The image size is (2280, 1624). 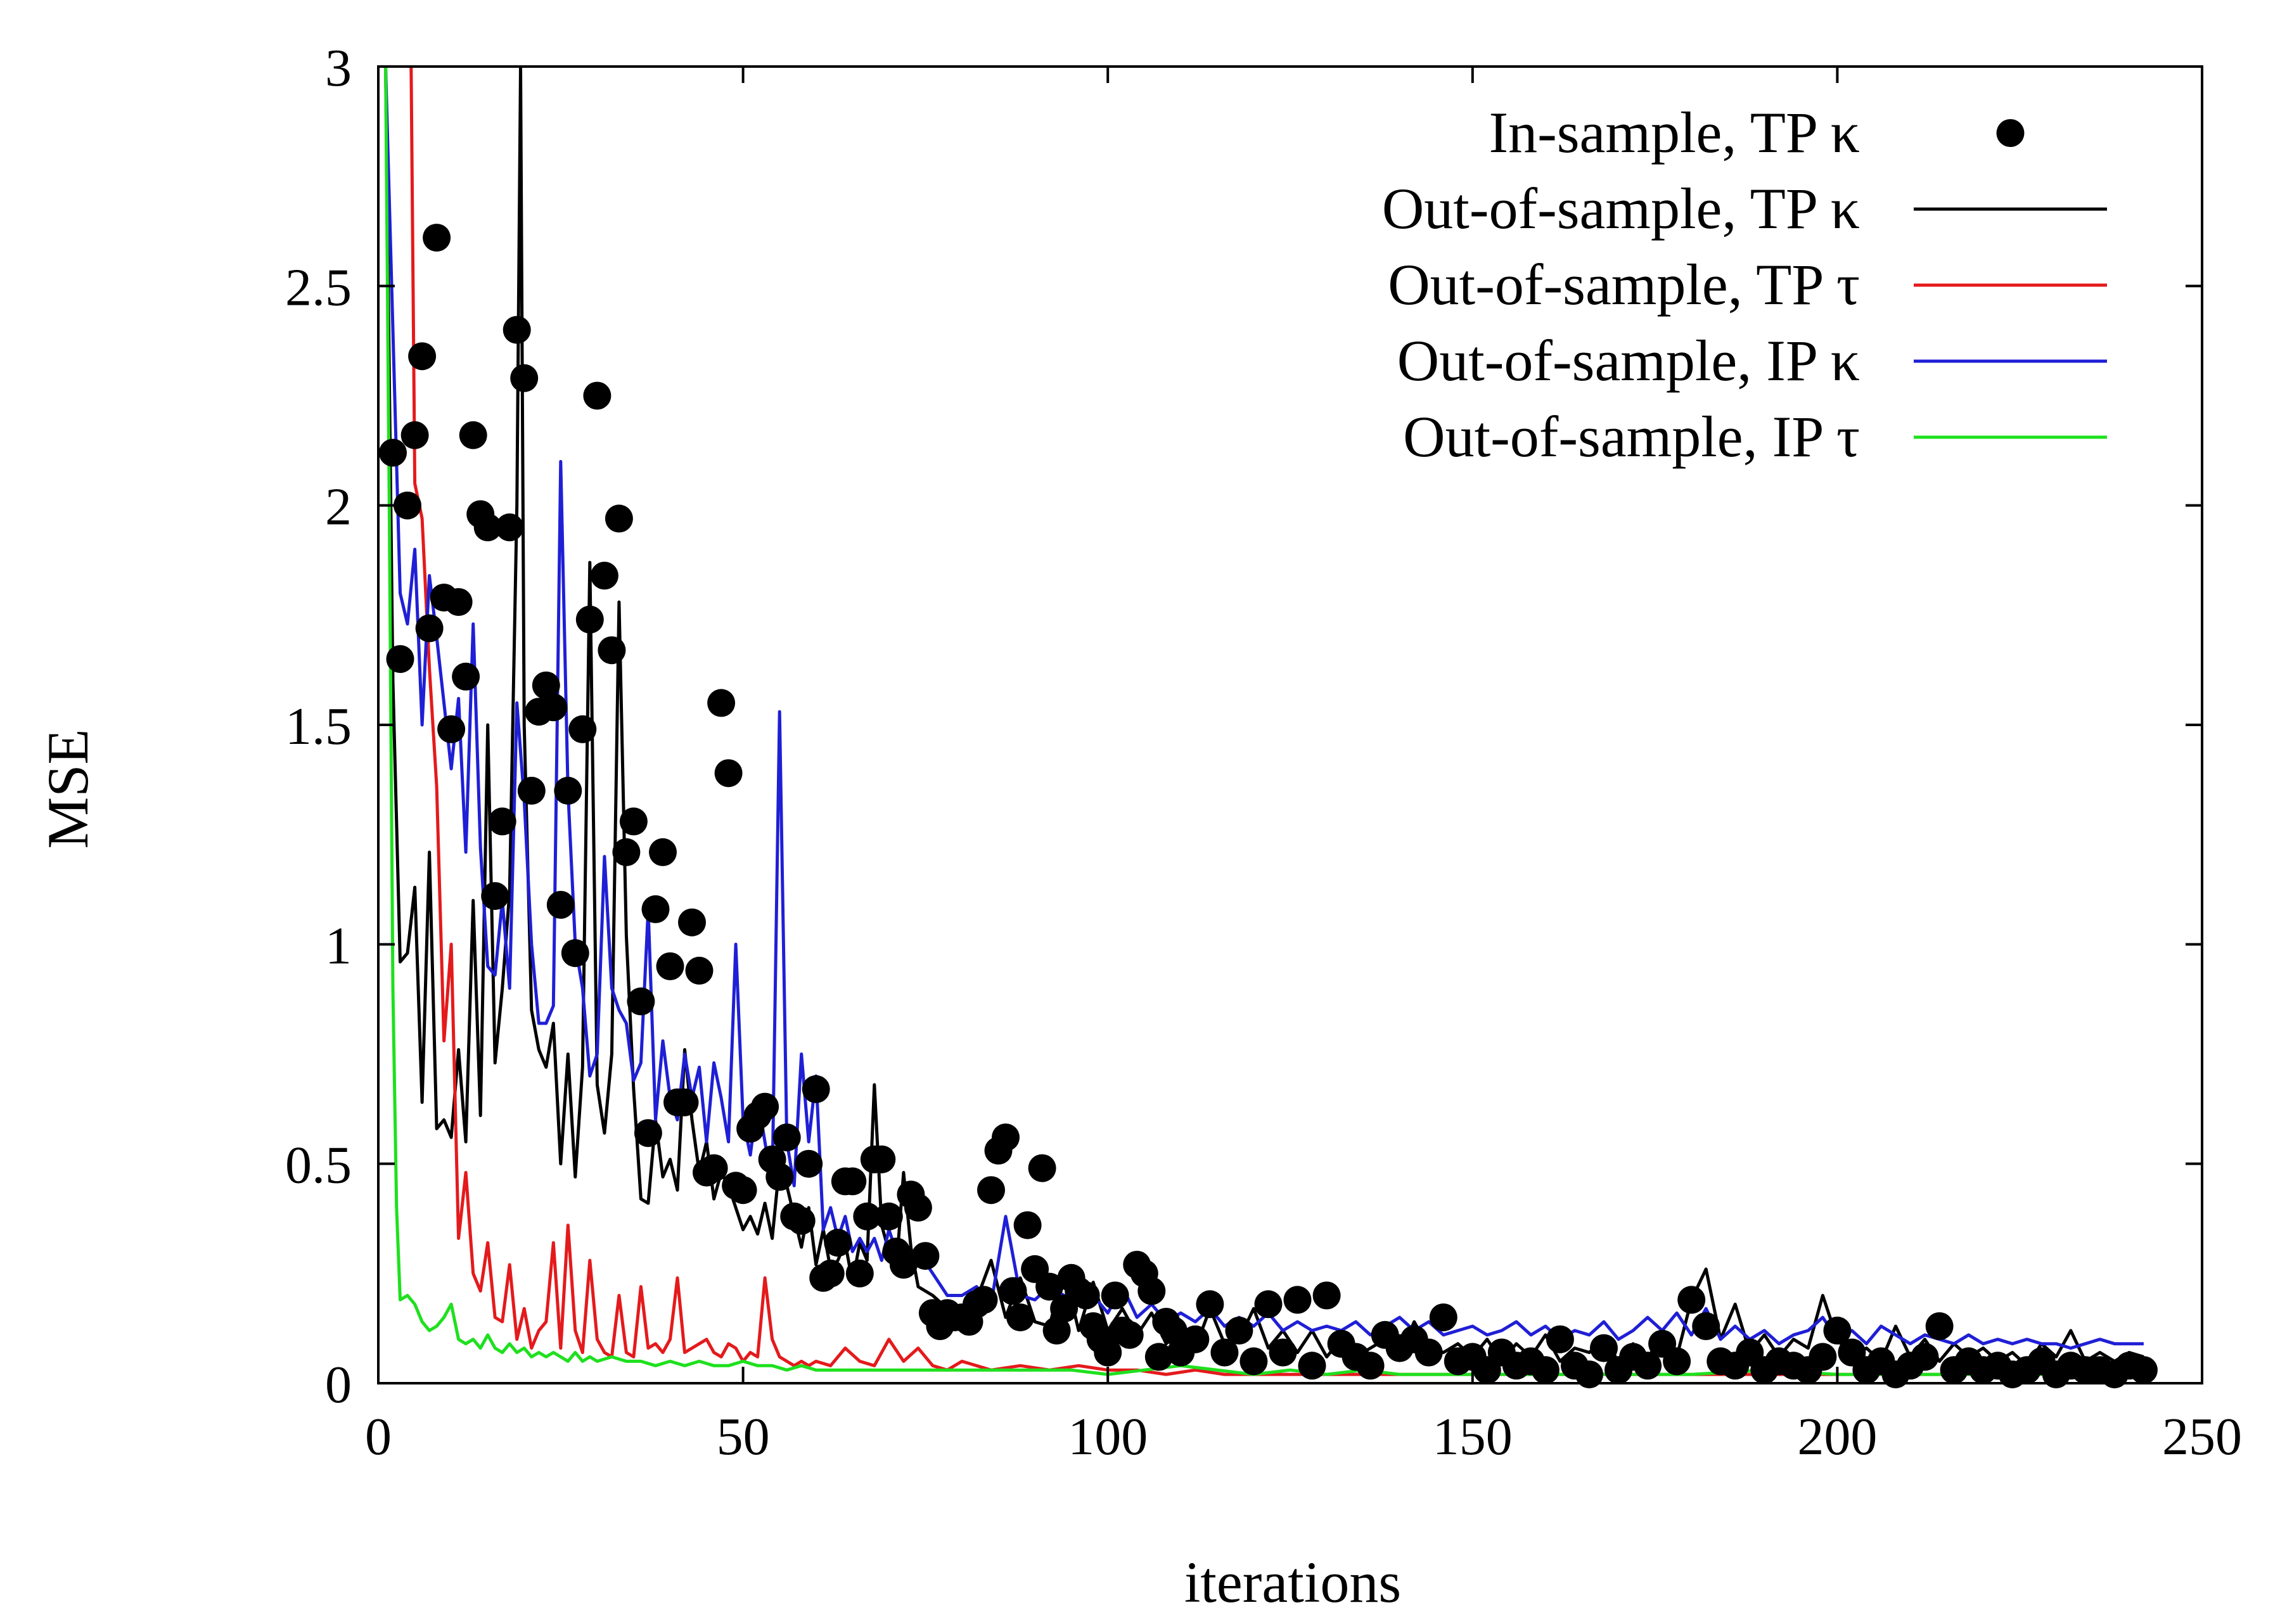 I want to click on legend-label-3: Out-of-sample, IP κ, so click(x=1628, y=360).